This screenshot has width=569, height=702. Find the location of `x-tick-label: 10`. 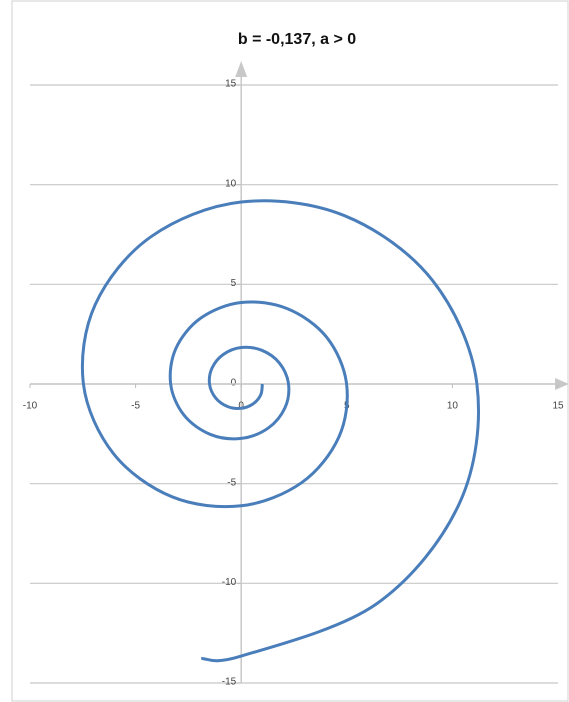

x-tick-label: 10 is located at coordinates (453, 406).